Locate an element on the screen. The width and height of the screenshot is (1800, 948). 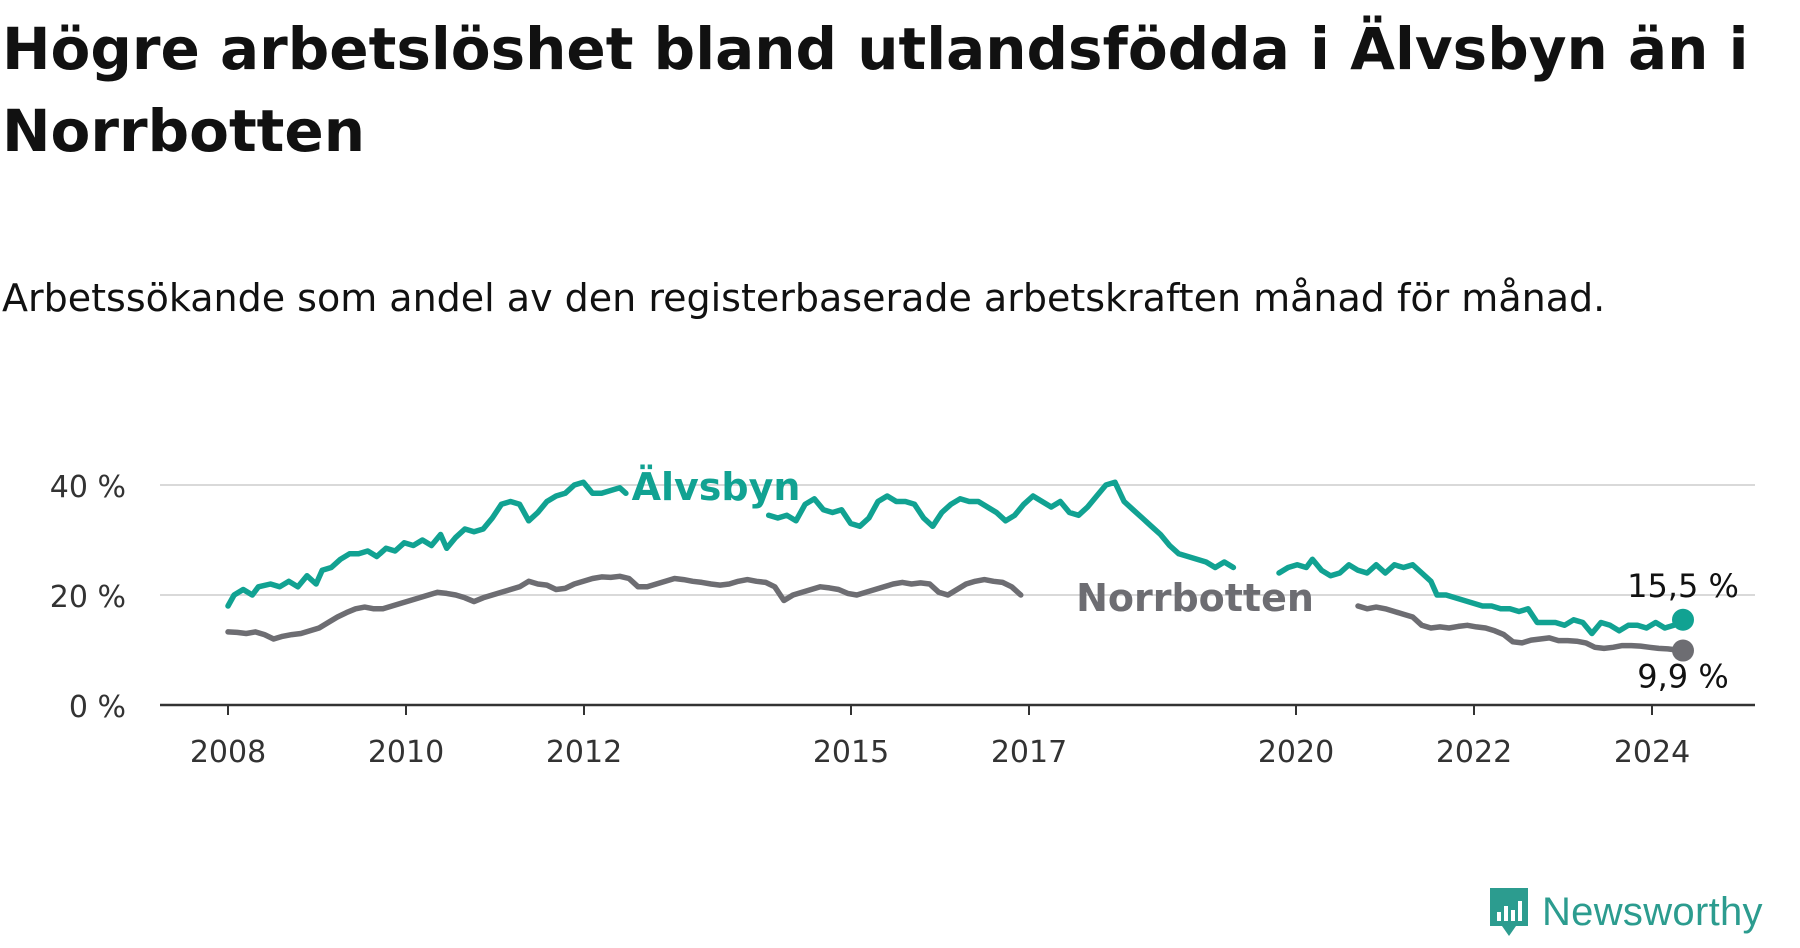
x-tick-label: 2015 is located at coordinates (851, 752).